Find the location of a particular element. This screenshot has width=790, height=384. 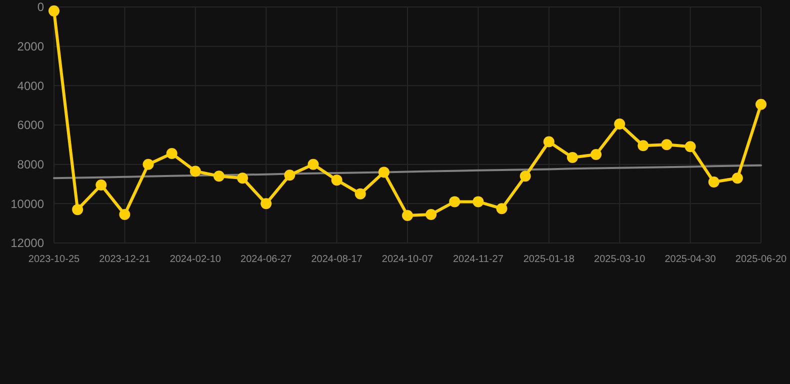

y-tick-label: 10000 is located at coordinates (27, 203).